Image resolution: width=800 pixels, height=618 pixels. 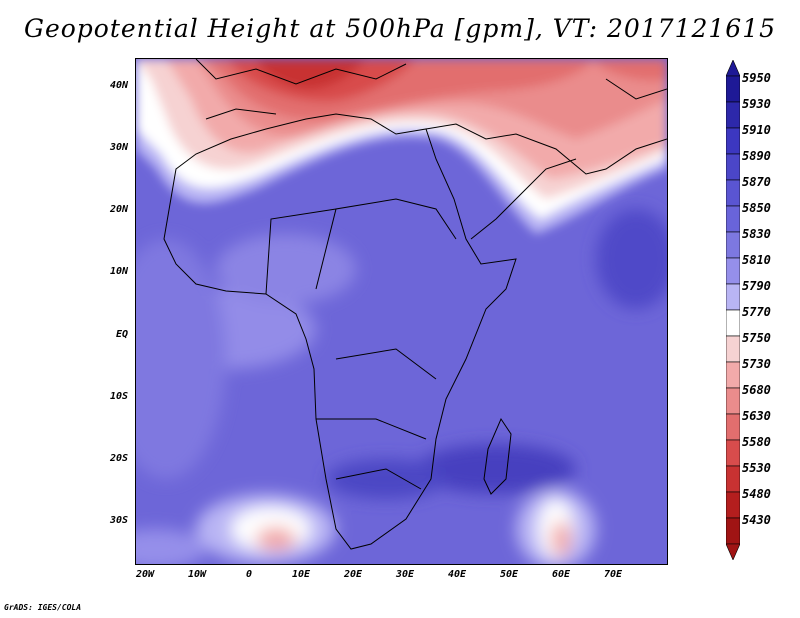 What do you see at coordinates (121, 334) in the screenshot?
I see `lat-label-eq: EQ` at bounding box center [121, 334].